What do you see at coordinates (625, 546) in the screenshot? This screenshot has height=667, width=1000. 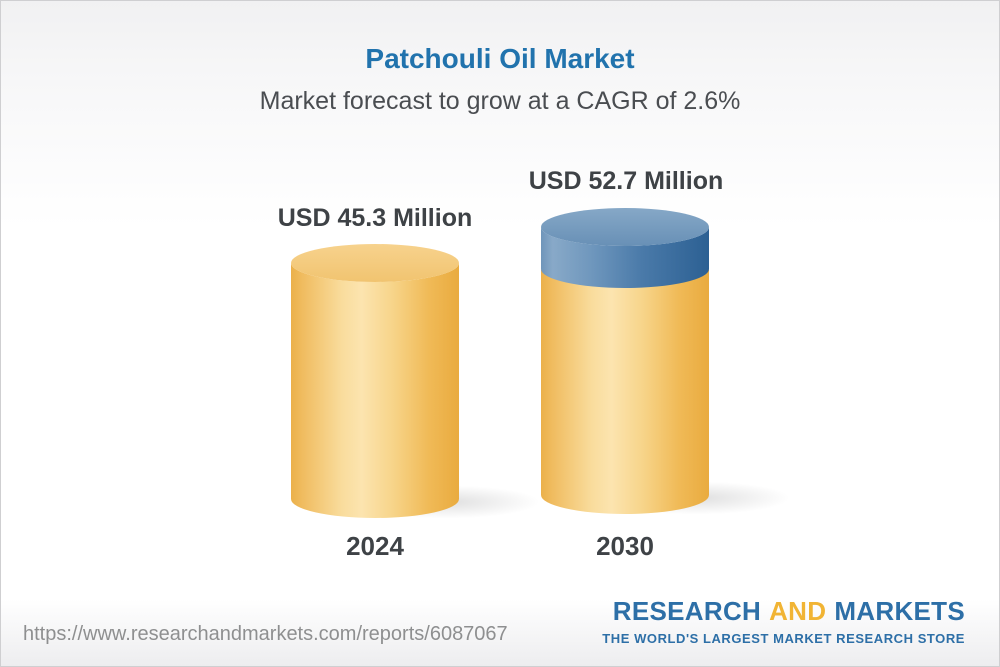 I see `year-label-2030: 2030` at bounding box center [625, 546].